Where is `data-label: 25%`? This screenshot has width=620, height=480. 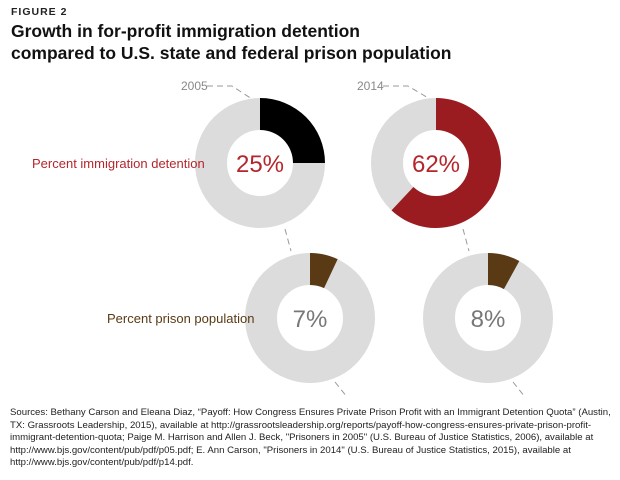
data-label: 25% is located at coordinates (260, 164).